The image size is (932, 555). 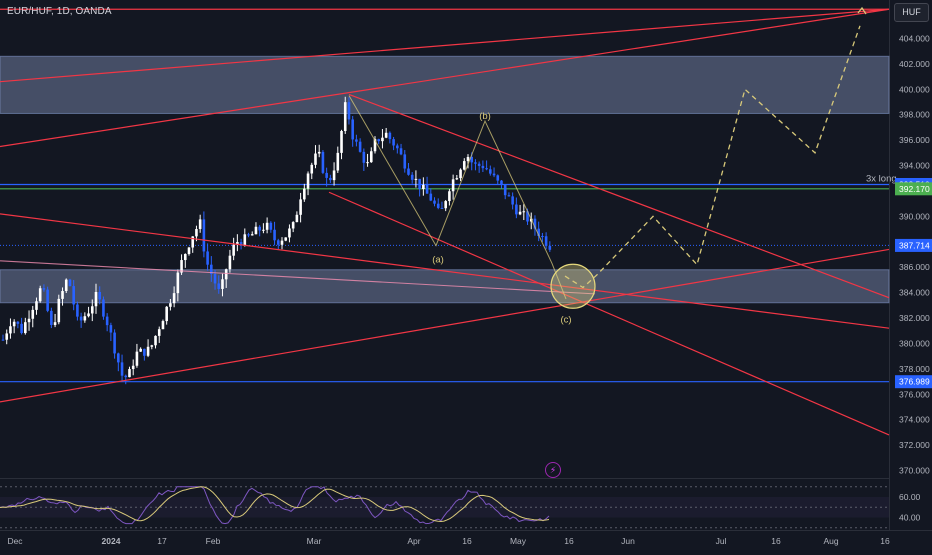 I want to click on price-tick-label: 372.000, so click(x=914, y=445).